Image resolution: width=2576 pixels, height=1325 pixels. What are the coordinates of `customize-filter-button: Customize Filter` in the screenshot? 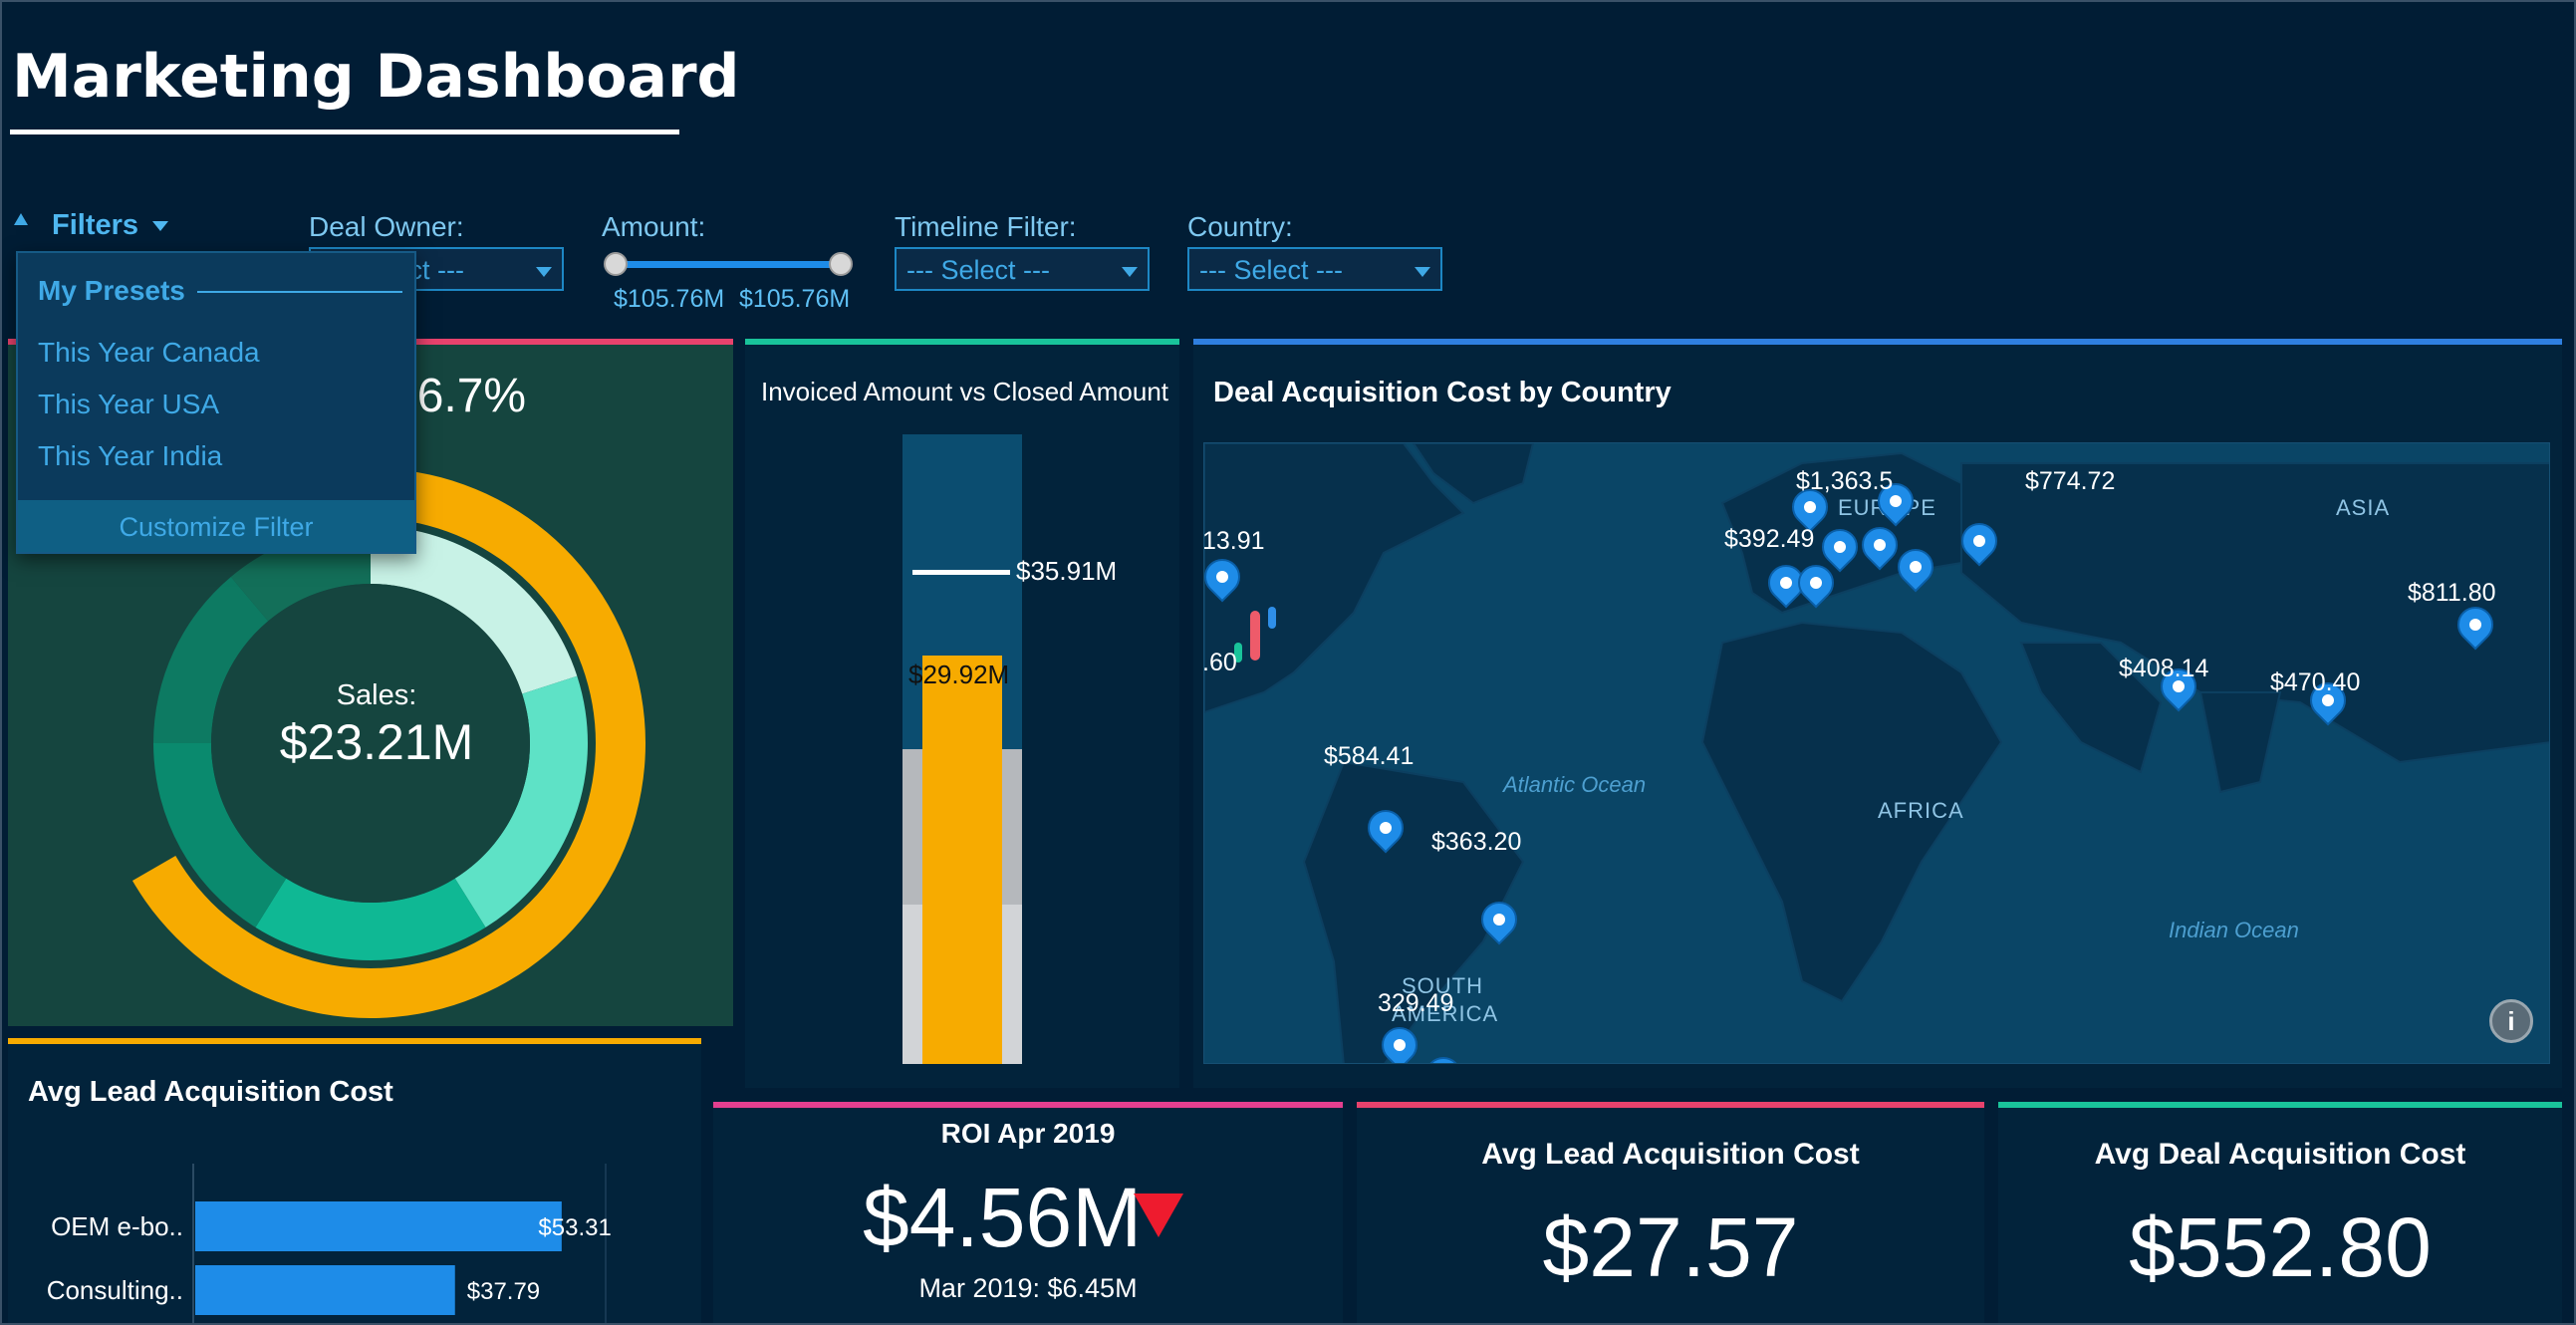 It's located at (216, 526).